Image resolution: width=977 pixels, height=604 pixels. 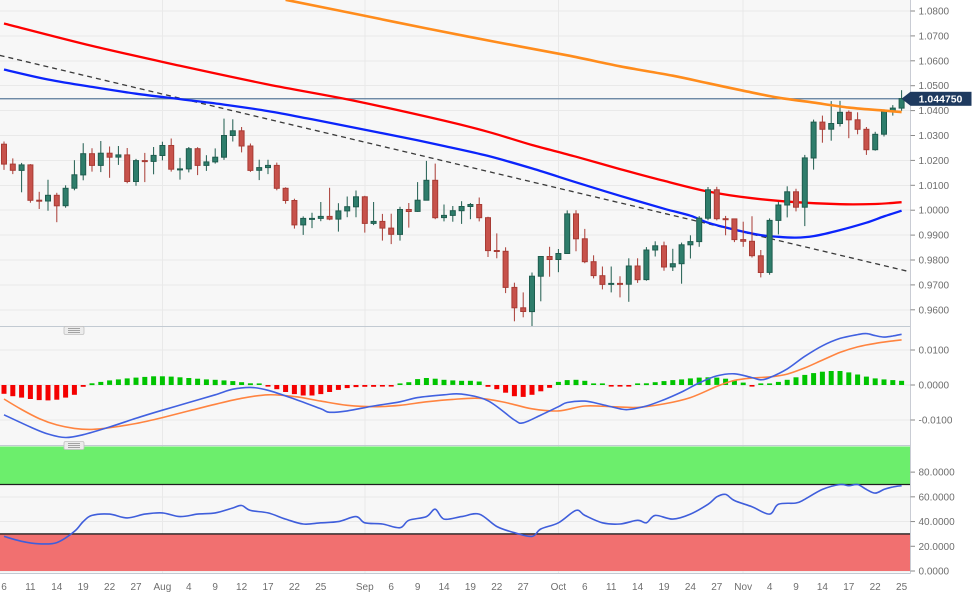 I want to click on svg-text: Sep, so click(x=365, y=587).